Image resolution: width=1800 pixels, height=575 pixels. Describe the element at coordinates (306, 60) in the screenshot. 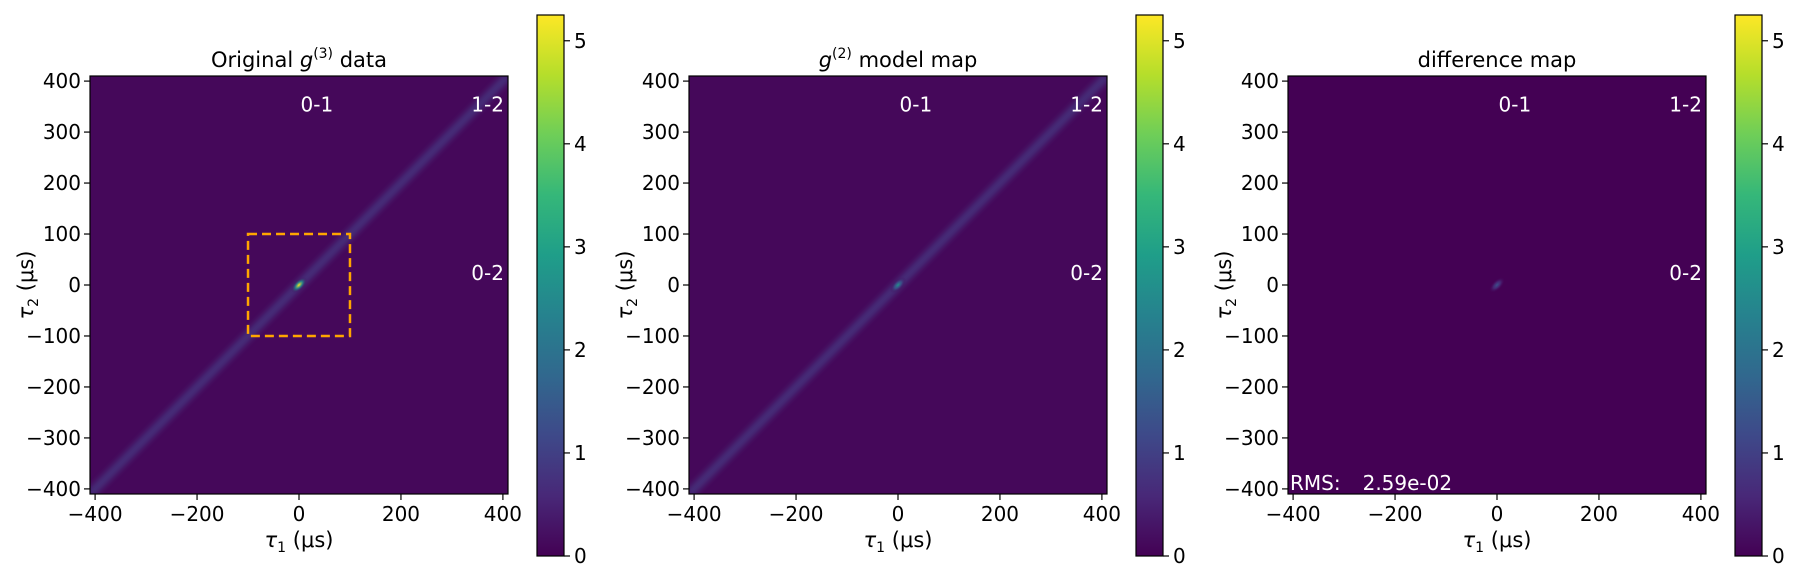

I see `title-symbol: g` at that location.